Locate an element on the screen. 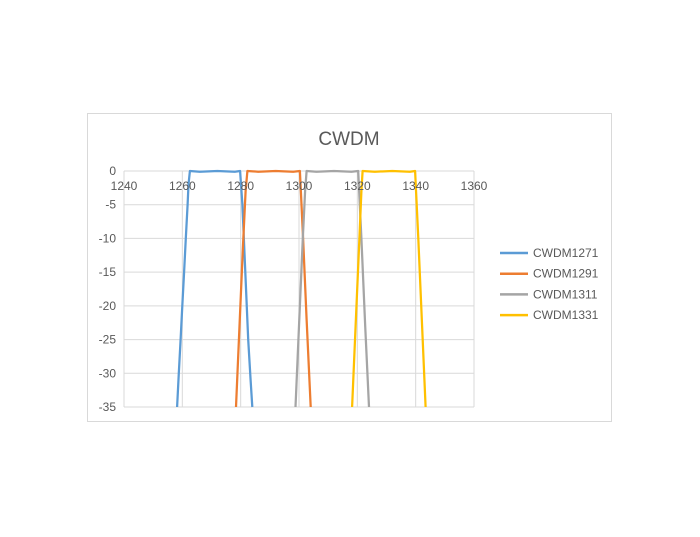 The width and height of the screenshot is (700, 537). y-tick-label: -25 is located at coordinates (108, 340).